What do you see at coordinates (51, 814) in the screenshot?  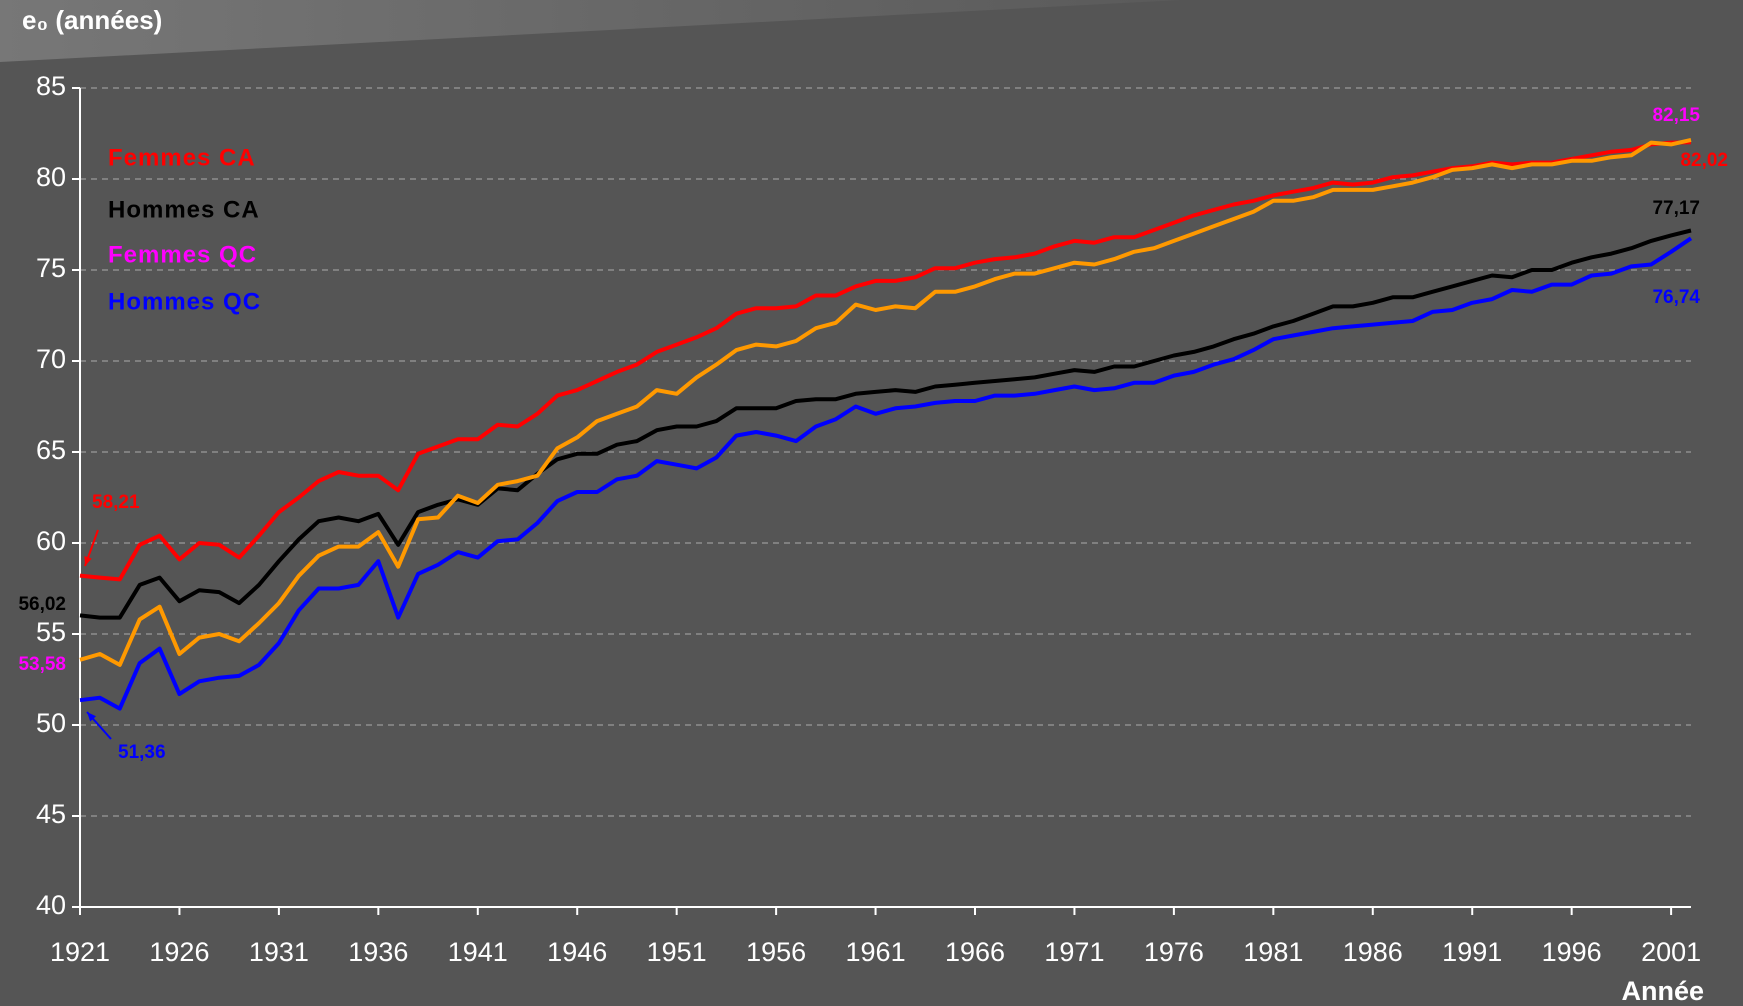 I see `y-tick-label: 45` at bounding box center [51, 814].